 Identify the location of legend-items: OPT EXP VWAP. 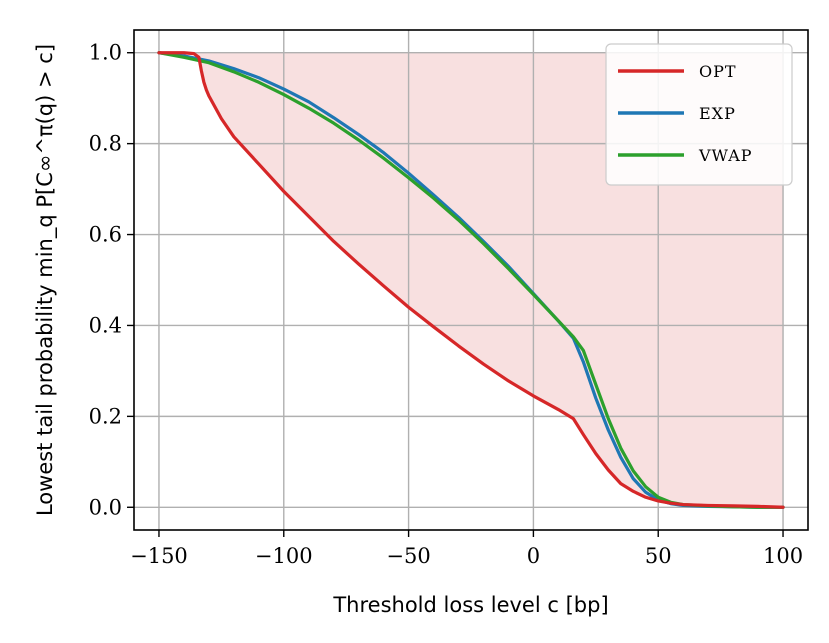
(685, 113).